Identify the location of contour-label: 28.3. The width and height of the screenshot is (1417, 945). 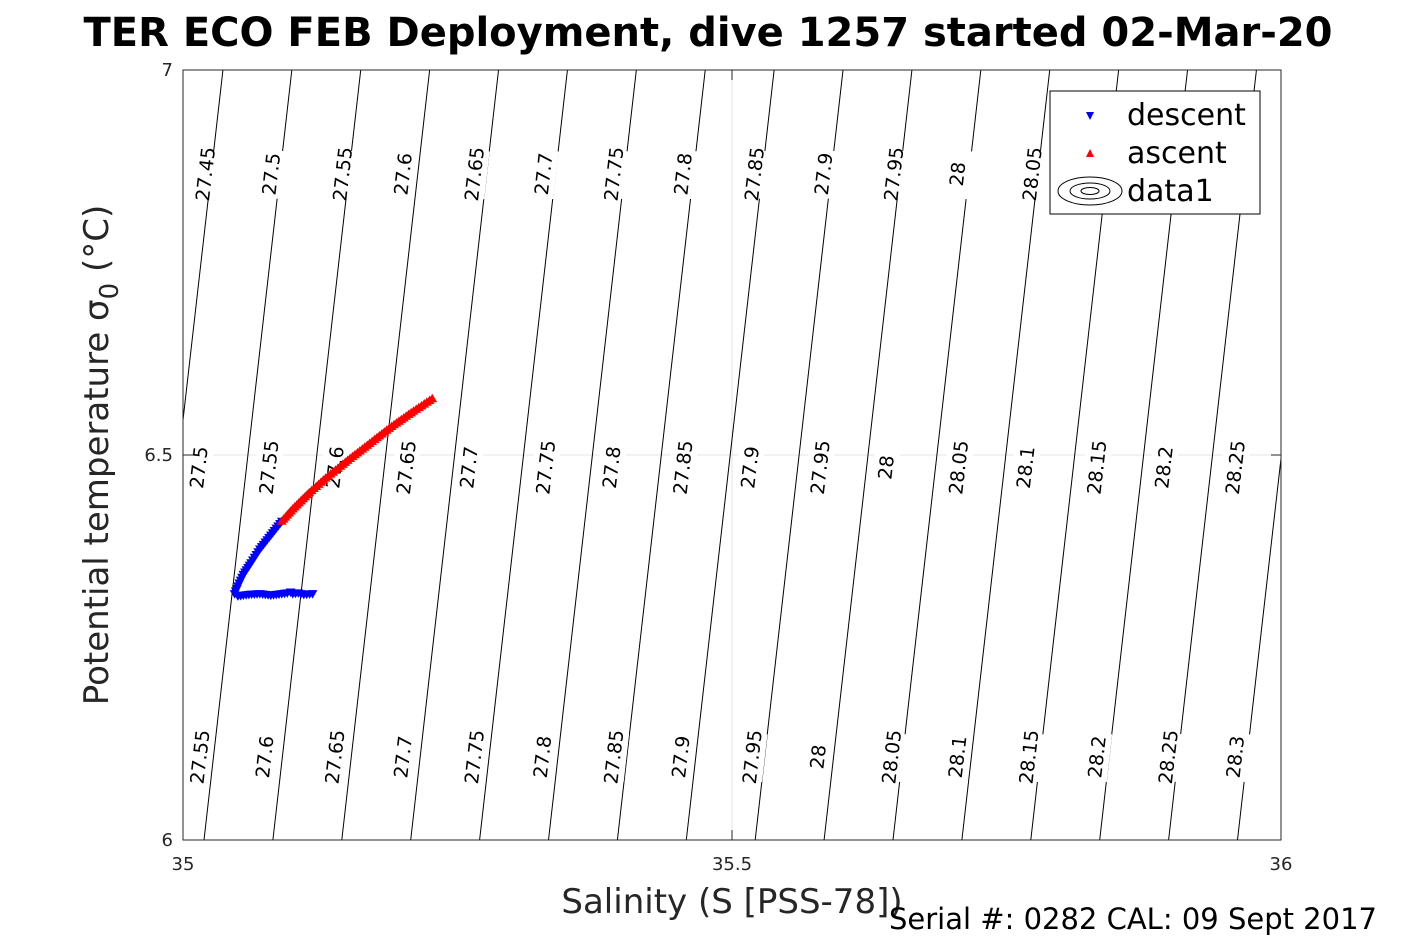
(1236, 757).